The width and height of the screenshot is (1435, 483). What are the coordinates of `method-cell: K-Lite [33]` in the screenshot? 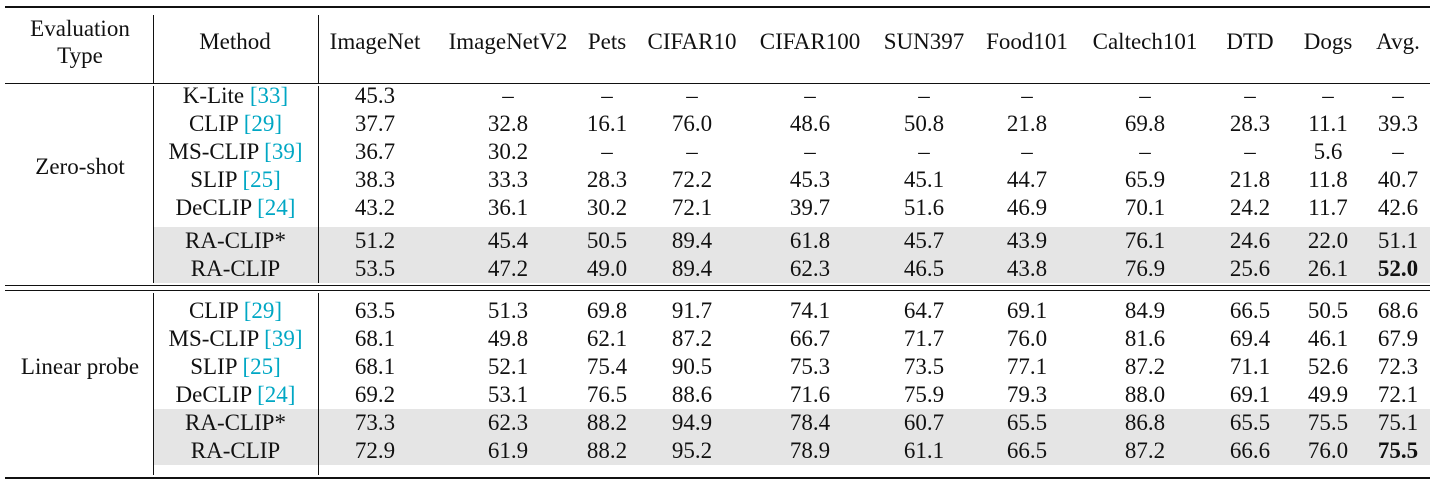 It's located at (235, 96).